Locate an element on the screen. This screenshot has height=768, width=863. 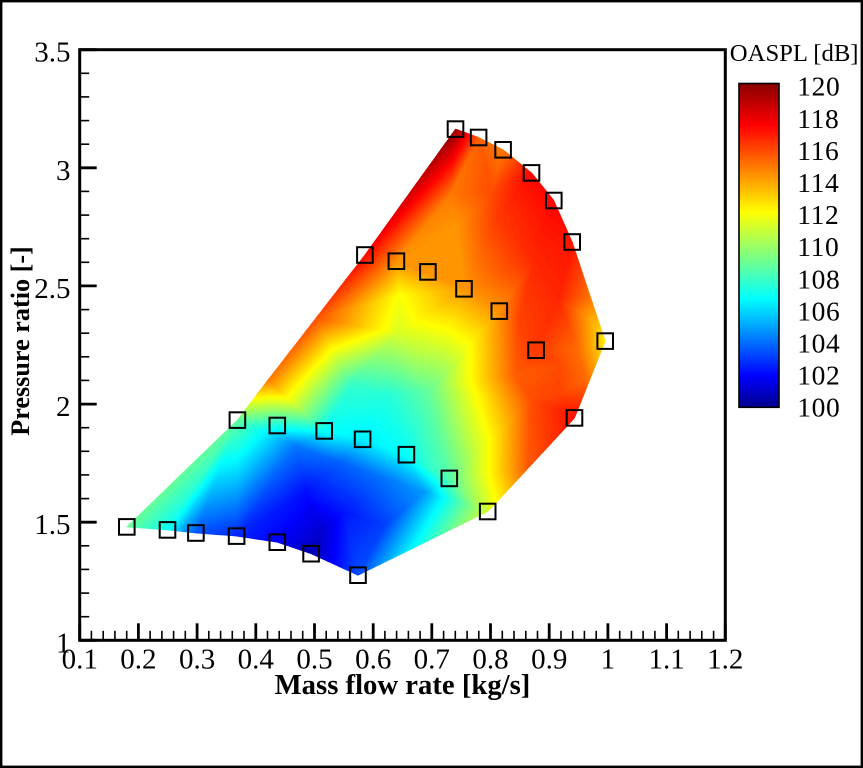
svg-text: 0.3 is located at coordinates (197, 660).